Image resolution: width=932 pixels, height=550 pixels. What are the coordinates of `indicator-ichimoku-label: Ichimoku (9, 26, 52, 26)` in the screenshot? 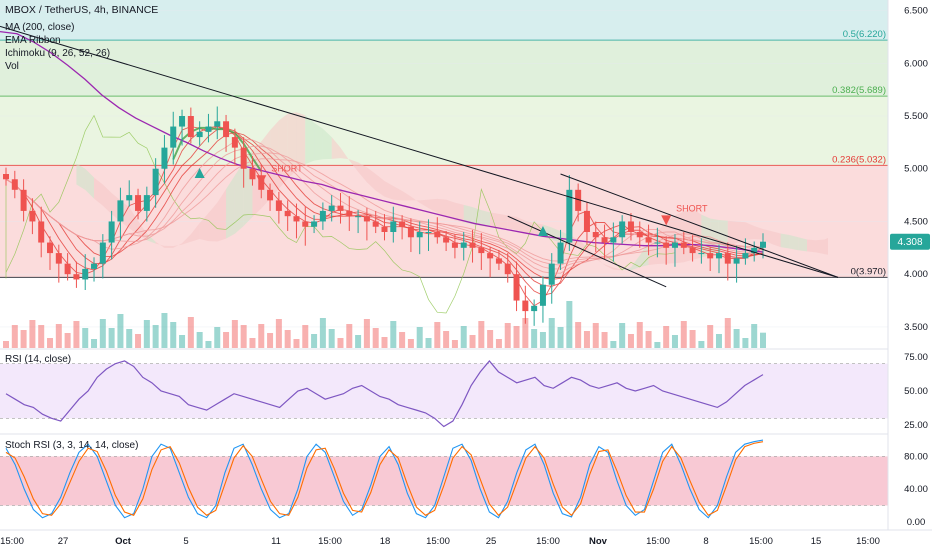 It's located at (58, 53).